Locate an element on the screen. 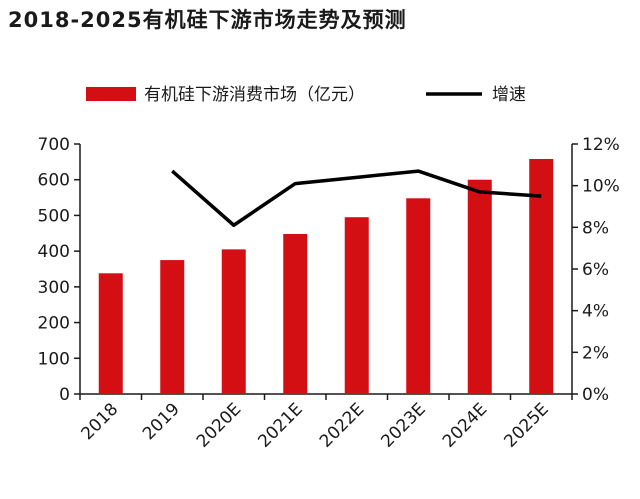 The image size is (640, 499). left-tick-label: 500 is located at coordinates (54, 216).